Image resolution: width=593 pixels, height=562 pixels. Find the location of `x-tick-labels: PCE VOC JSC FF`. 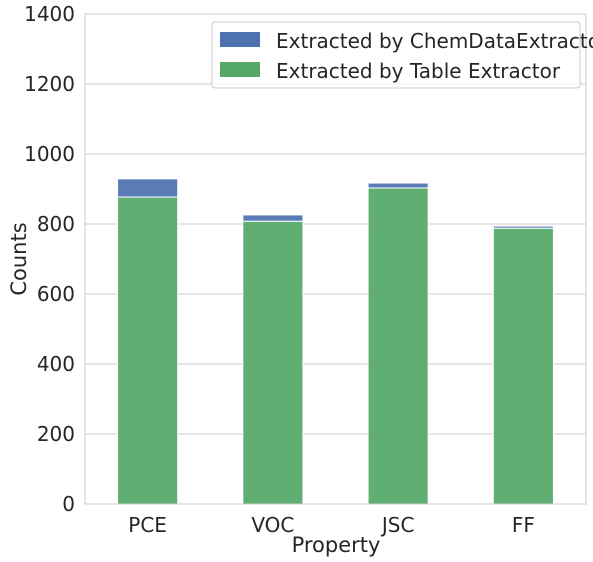

x-tick-labels: PCE VOC JSC FF is located at coordinates (331, 525).